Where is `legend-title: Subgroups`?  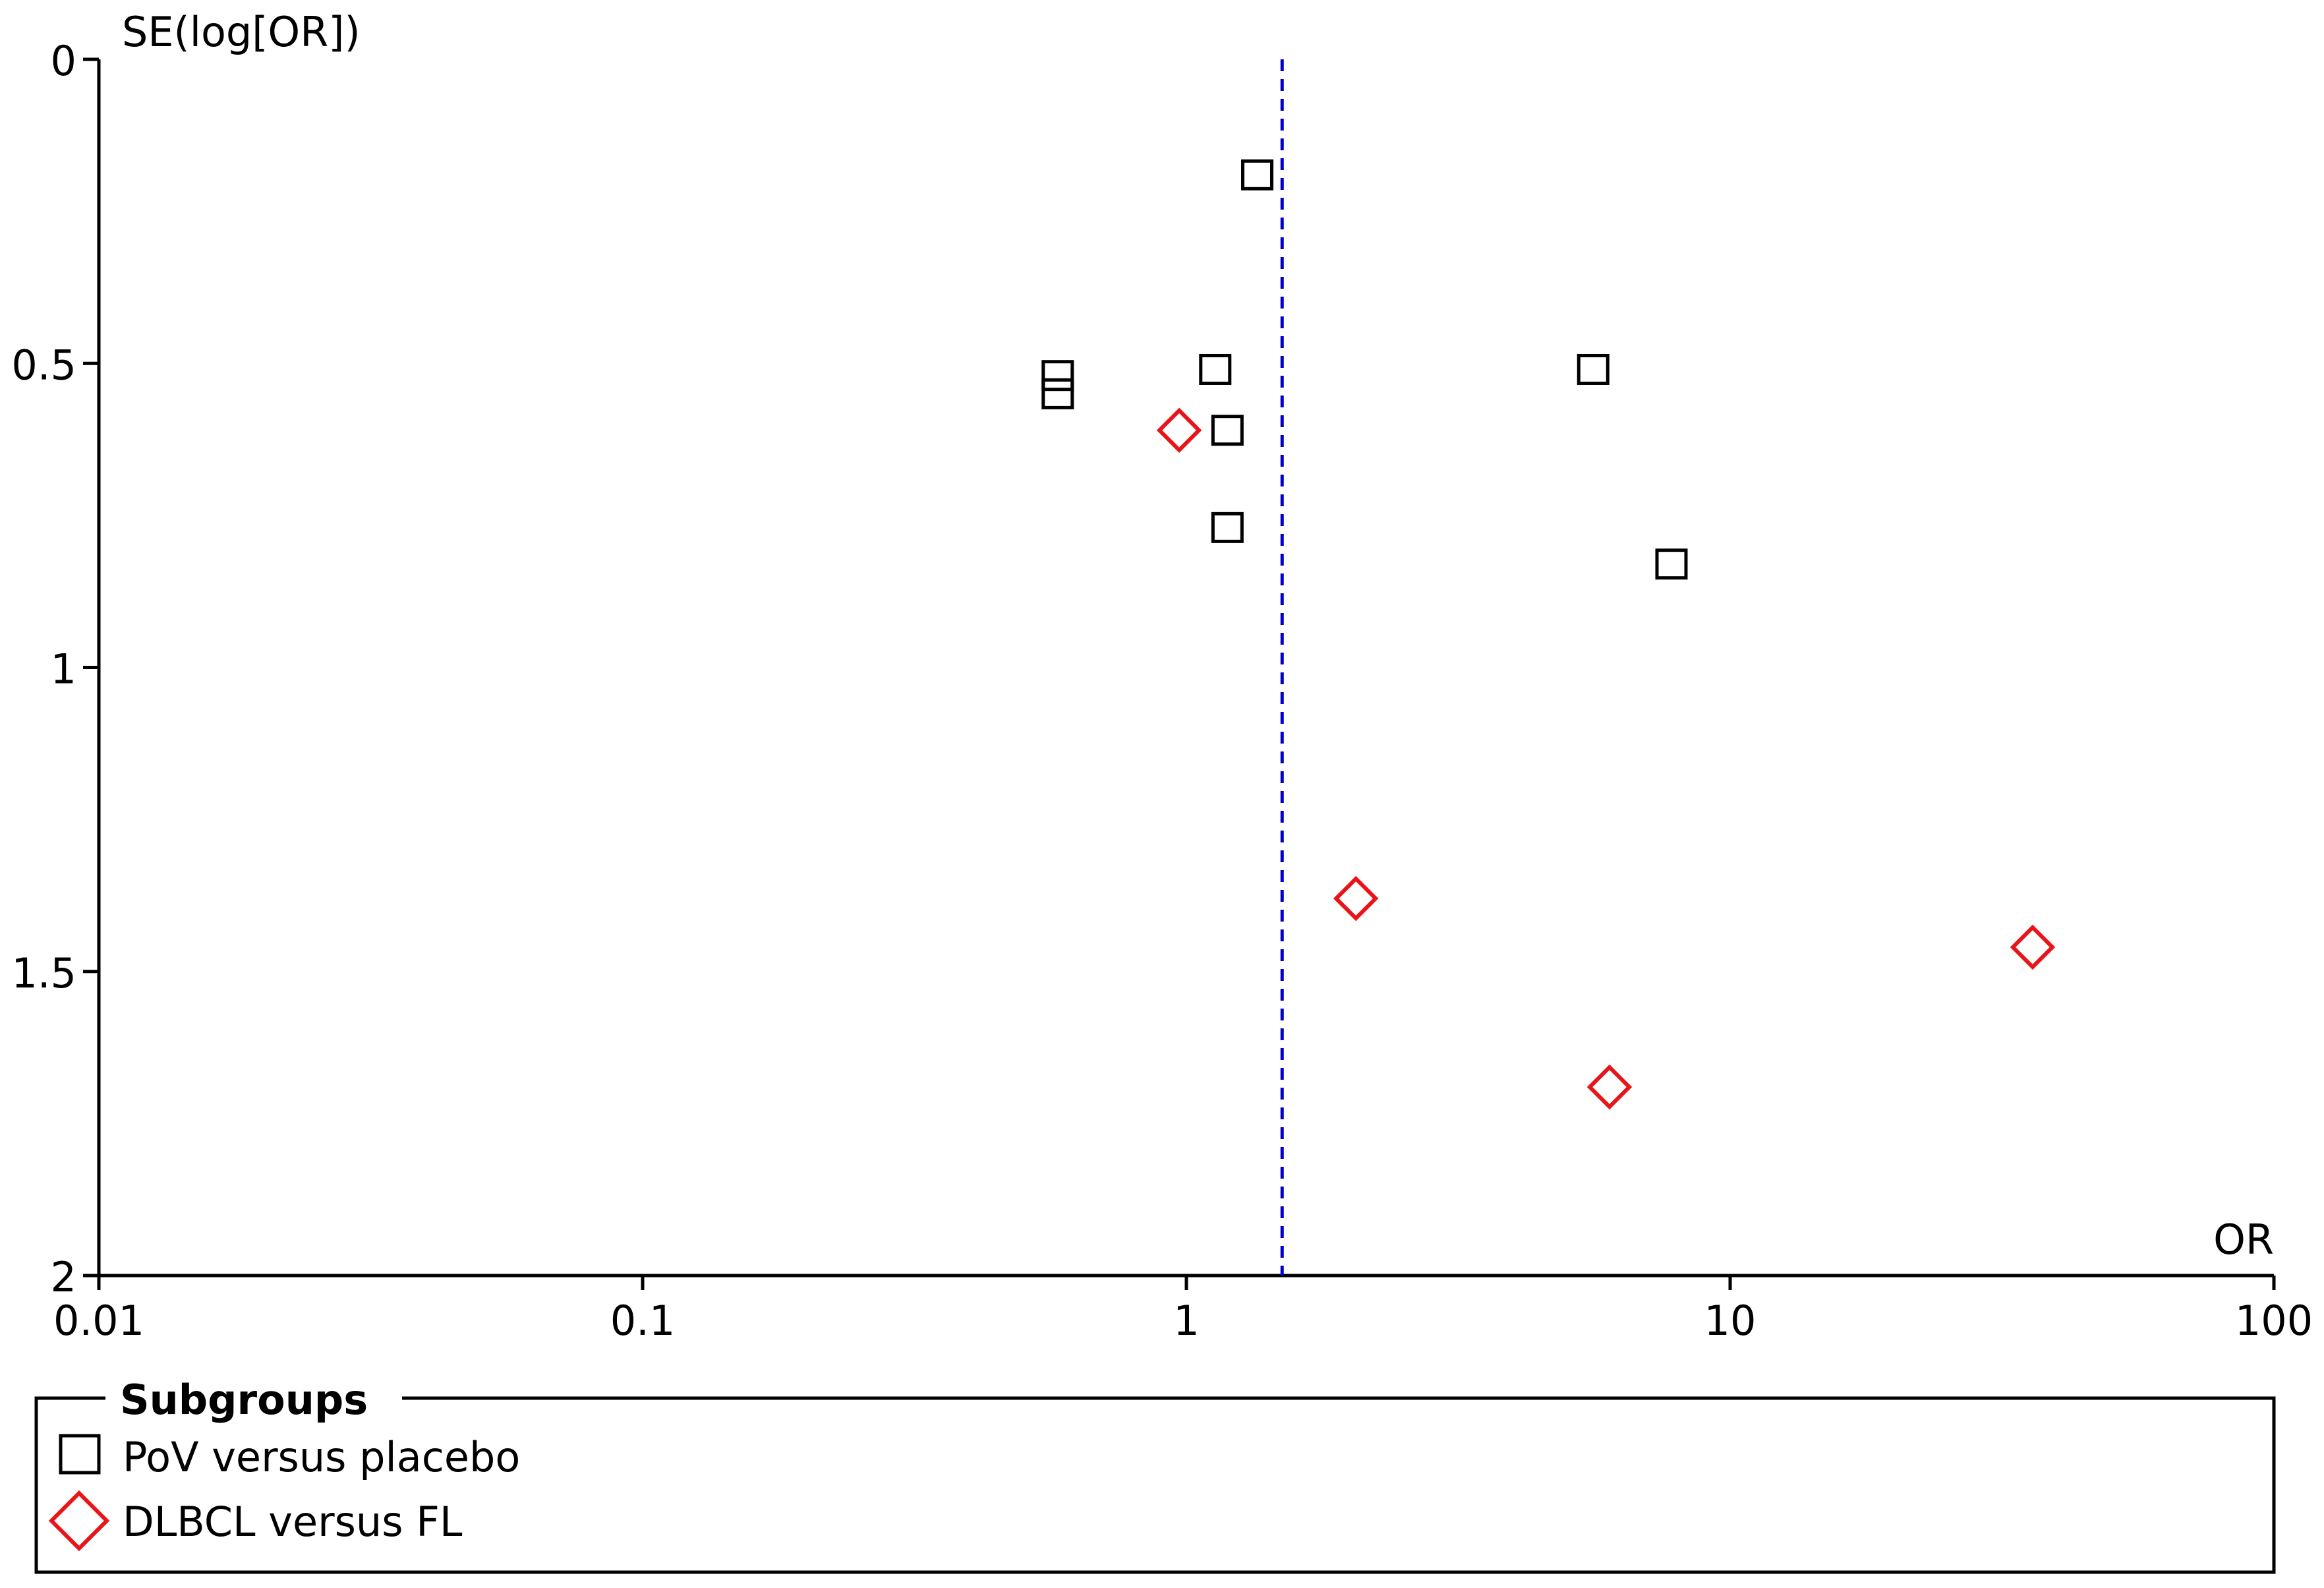
legend-title: Subgroups is located at coordinates (244, 1400).